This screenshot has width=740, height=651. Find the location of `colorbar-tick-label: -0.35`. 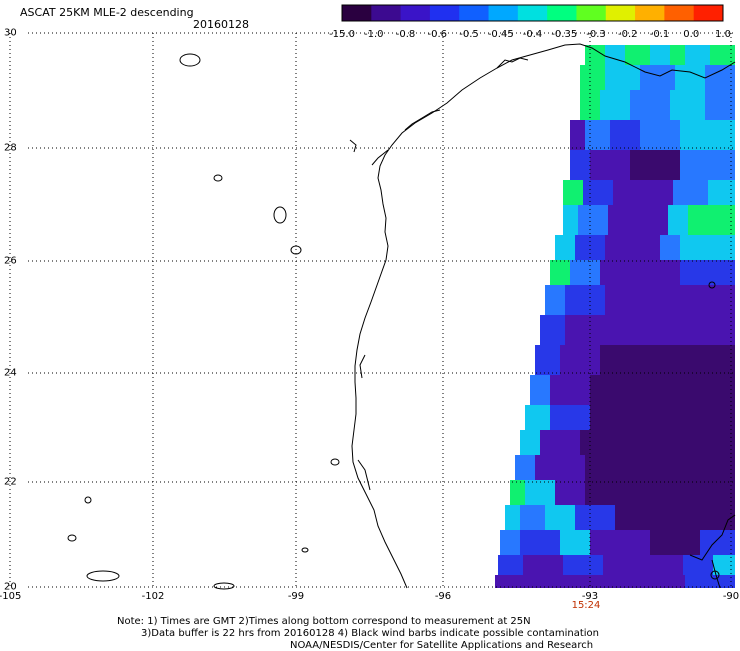

colorbar-tick-label: -0.35 is located at coordinates (564, 34).